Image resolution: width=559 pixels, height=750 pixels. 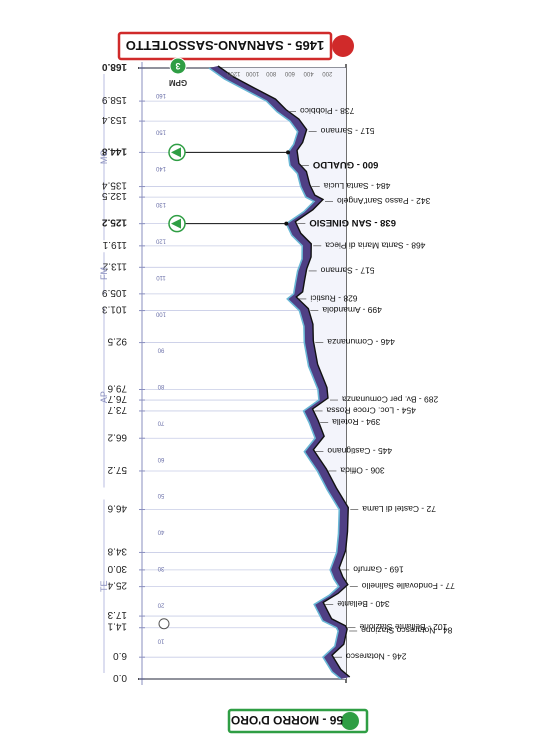 I want to click on finish-badge-icon, so click(x=343, y=46).